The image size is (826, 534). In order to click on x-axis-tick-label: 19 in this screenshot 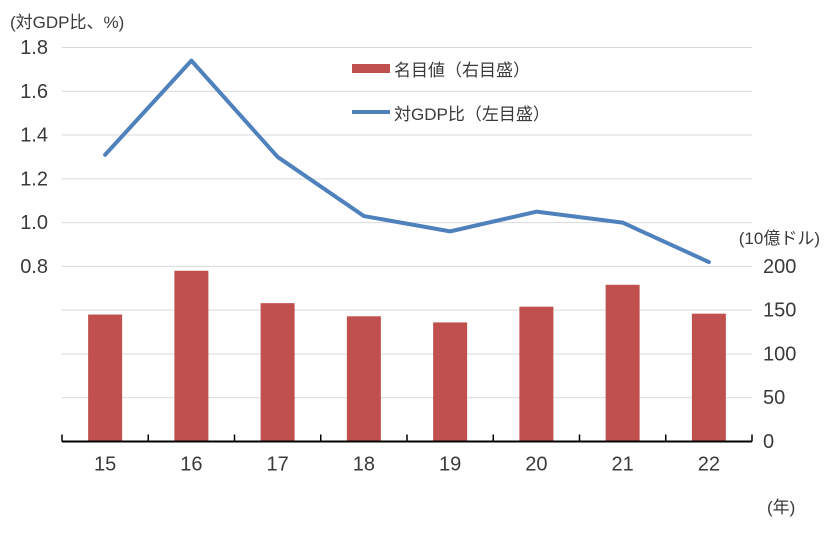, I will do `click(450, 465)`.